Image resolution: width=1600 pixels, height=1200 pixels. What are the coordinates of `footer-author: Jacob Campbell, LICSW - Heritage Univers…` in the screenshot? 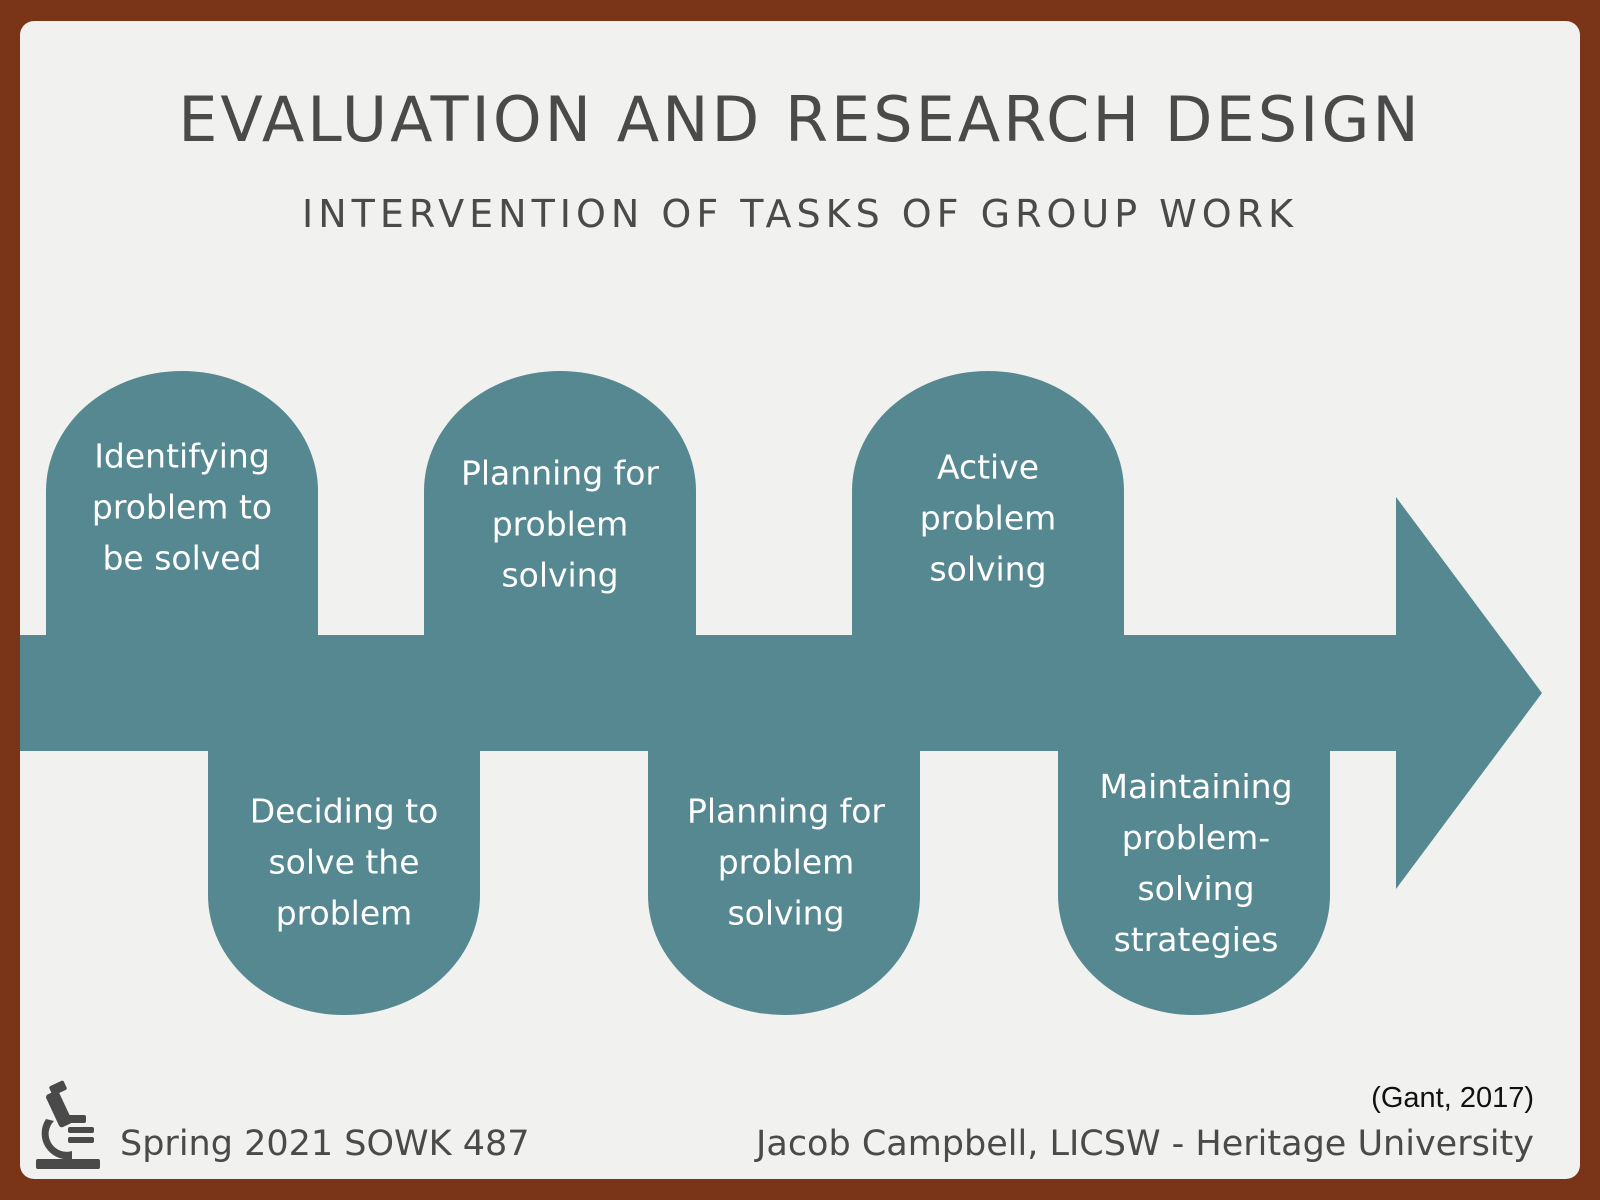 It's located at (1145, 1144).